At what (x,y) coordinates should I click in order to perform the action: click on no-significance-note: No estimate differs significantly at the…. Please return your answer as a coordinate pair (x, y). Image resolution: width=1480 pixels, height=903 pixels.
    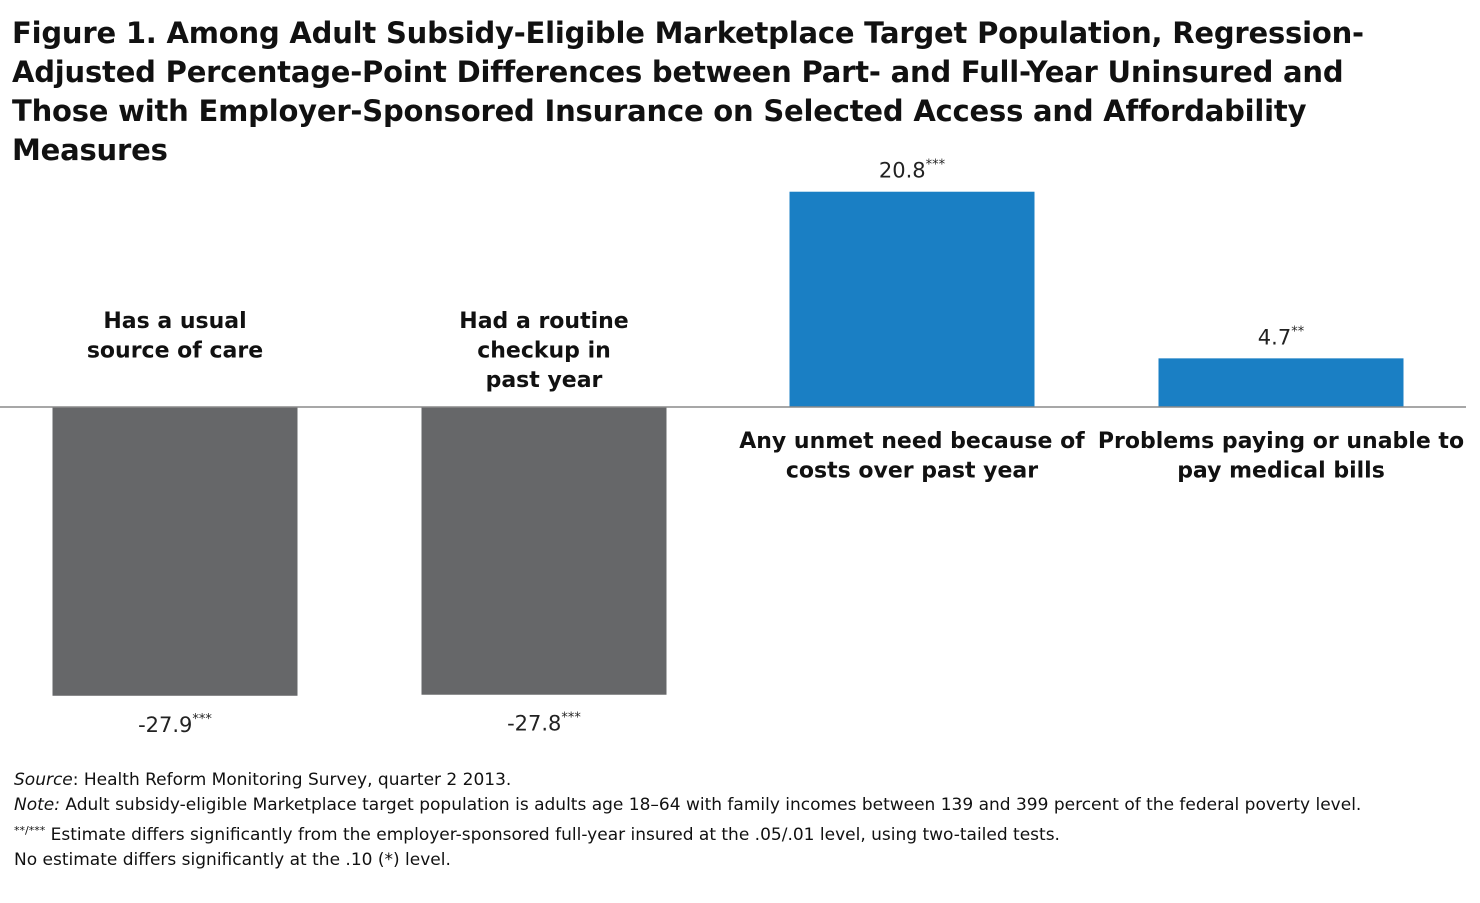
    Looking at the image, I should click on (232, 860).